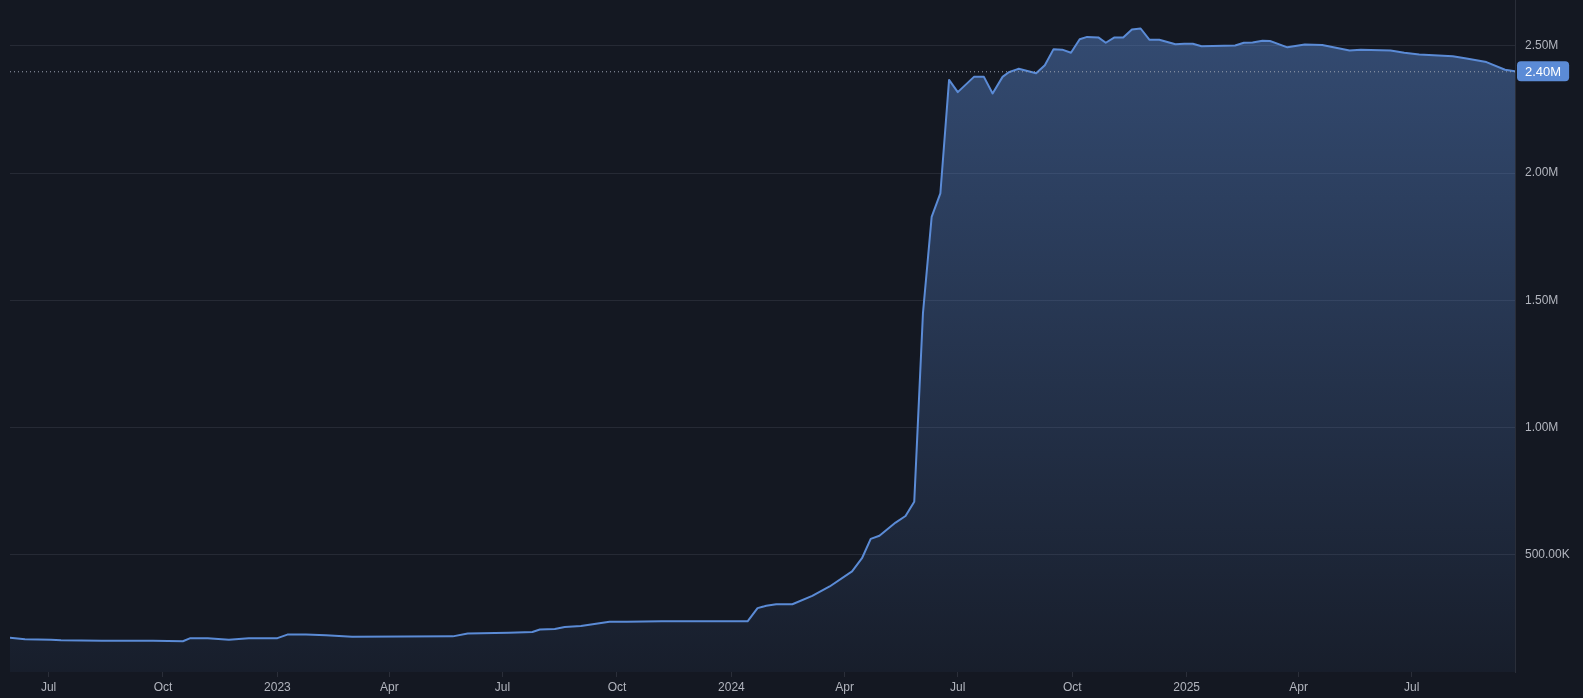  I want to click on y-tick-label: 2.00M, so click(1542, 172).